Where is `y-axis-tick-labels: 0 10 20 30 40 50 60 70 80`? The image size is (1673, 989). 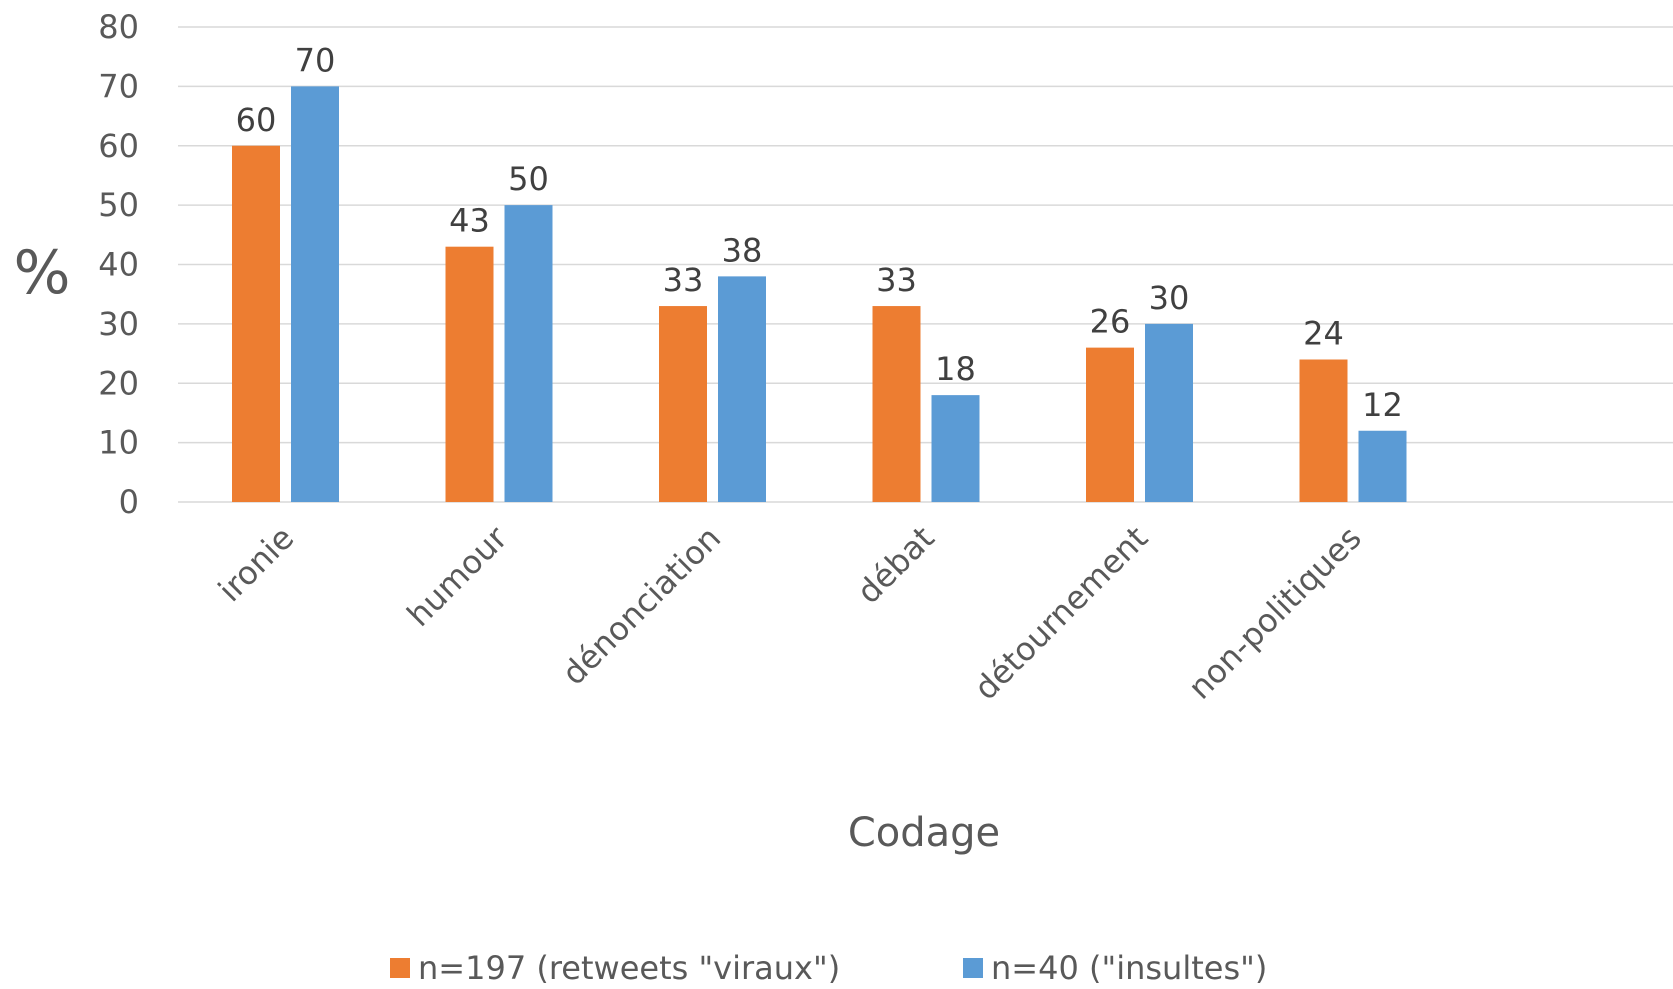
y-axis-tick-labels: 0 10 20 30 40 50 60 70 80 is located at coordinates (118, 264).